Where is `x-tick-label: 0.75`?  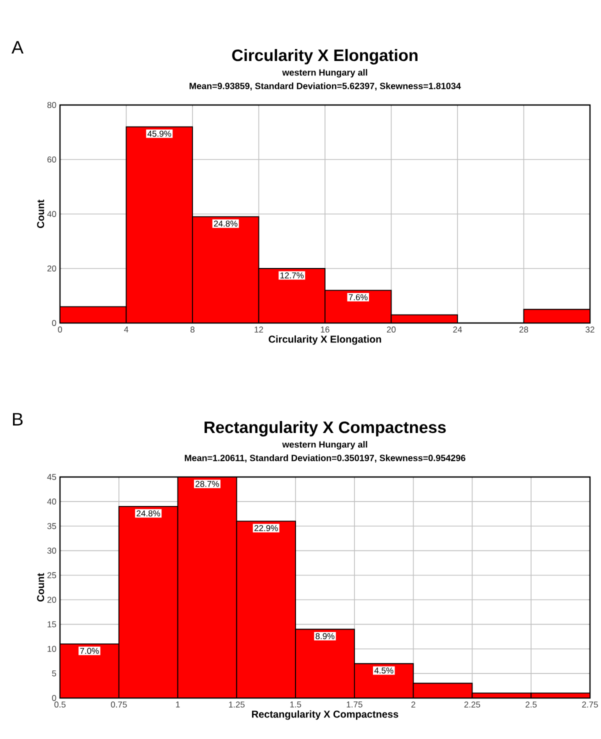
x-tick-label: 0.75 is located at coordinates (118, 705).